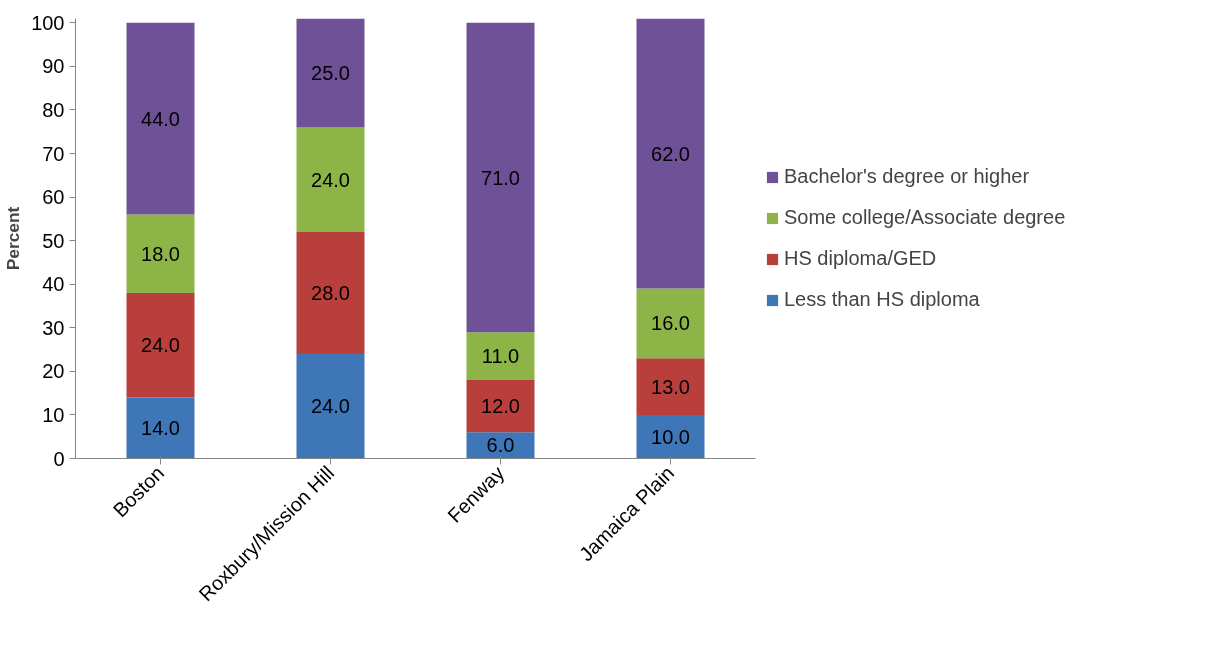  What do you see at coordinates (500, 445) in the screenshot?
I see `data-label: 6.0` at bounding box center [500, 445].